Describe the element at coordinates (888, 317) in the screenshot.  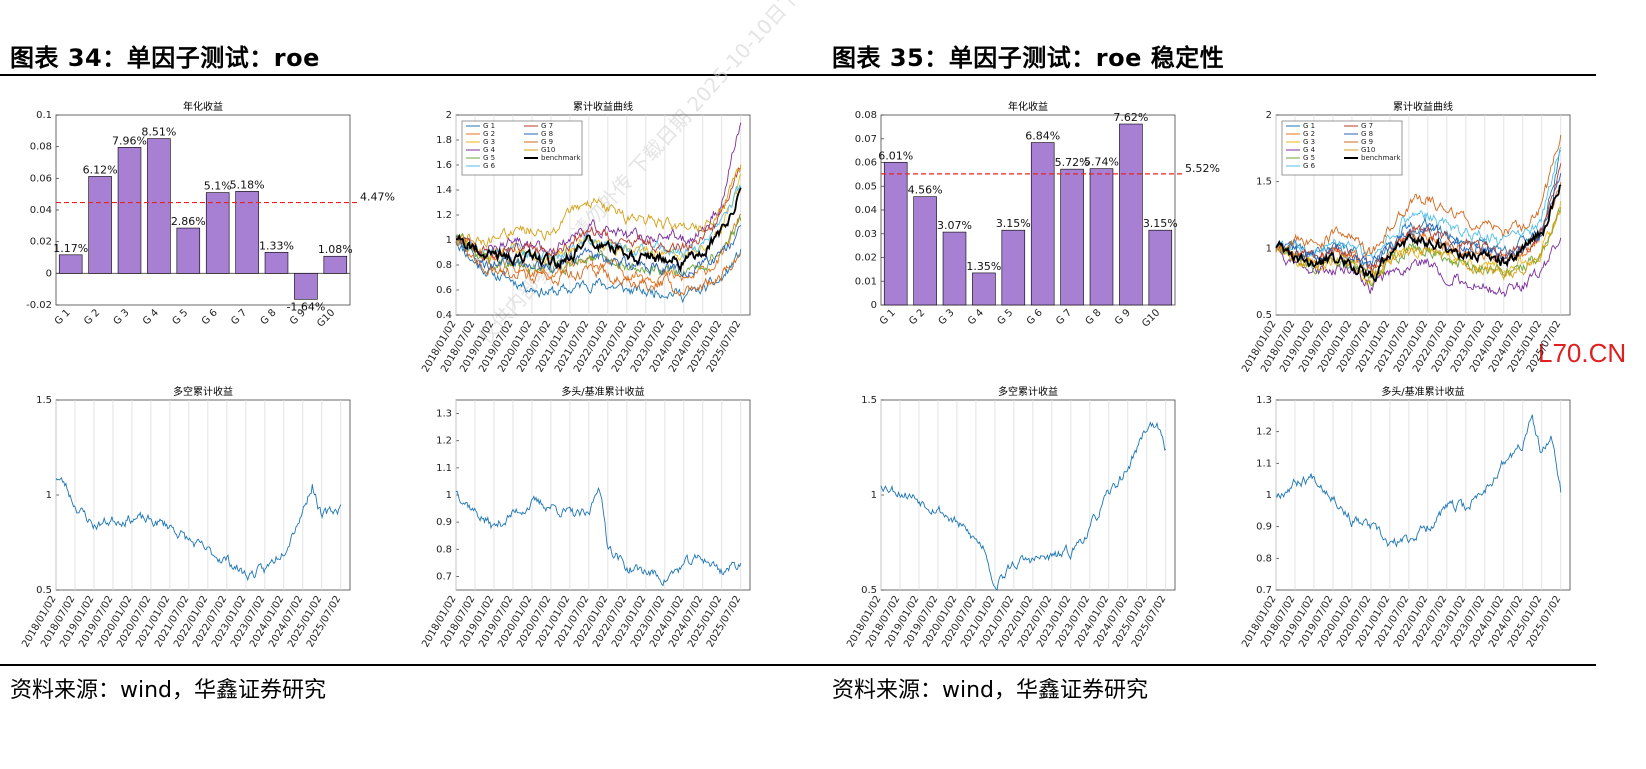
I see `x-tick-label: G 1` at that location.